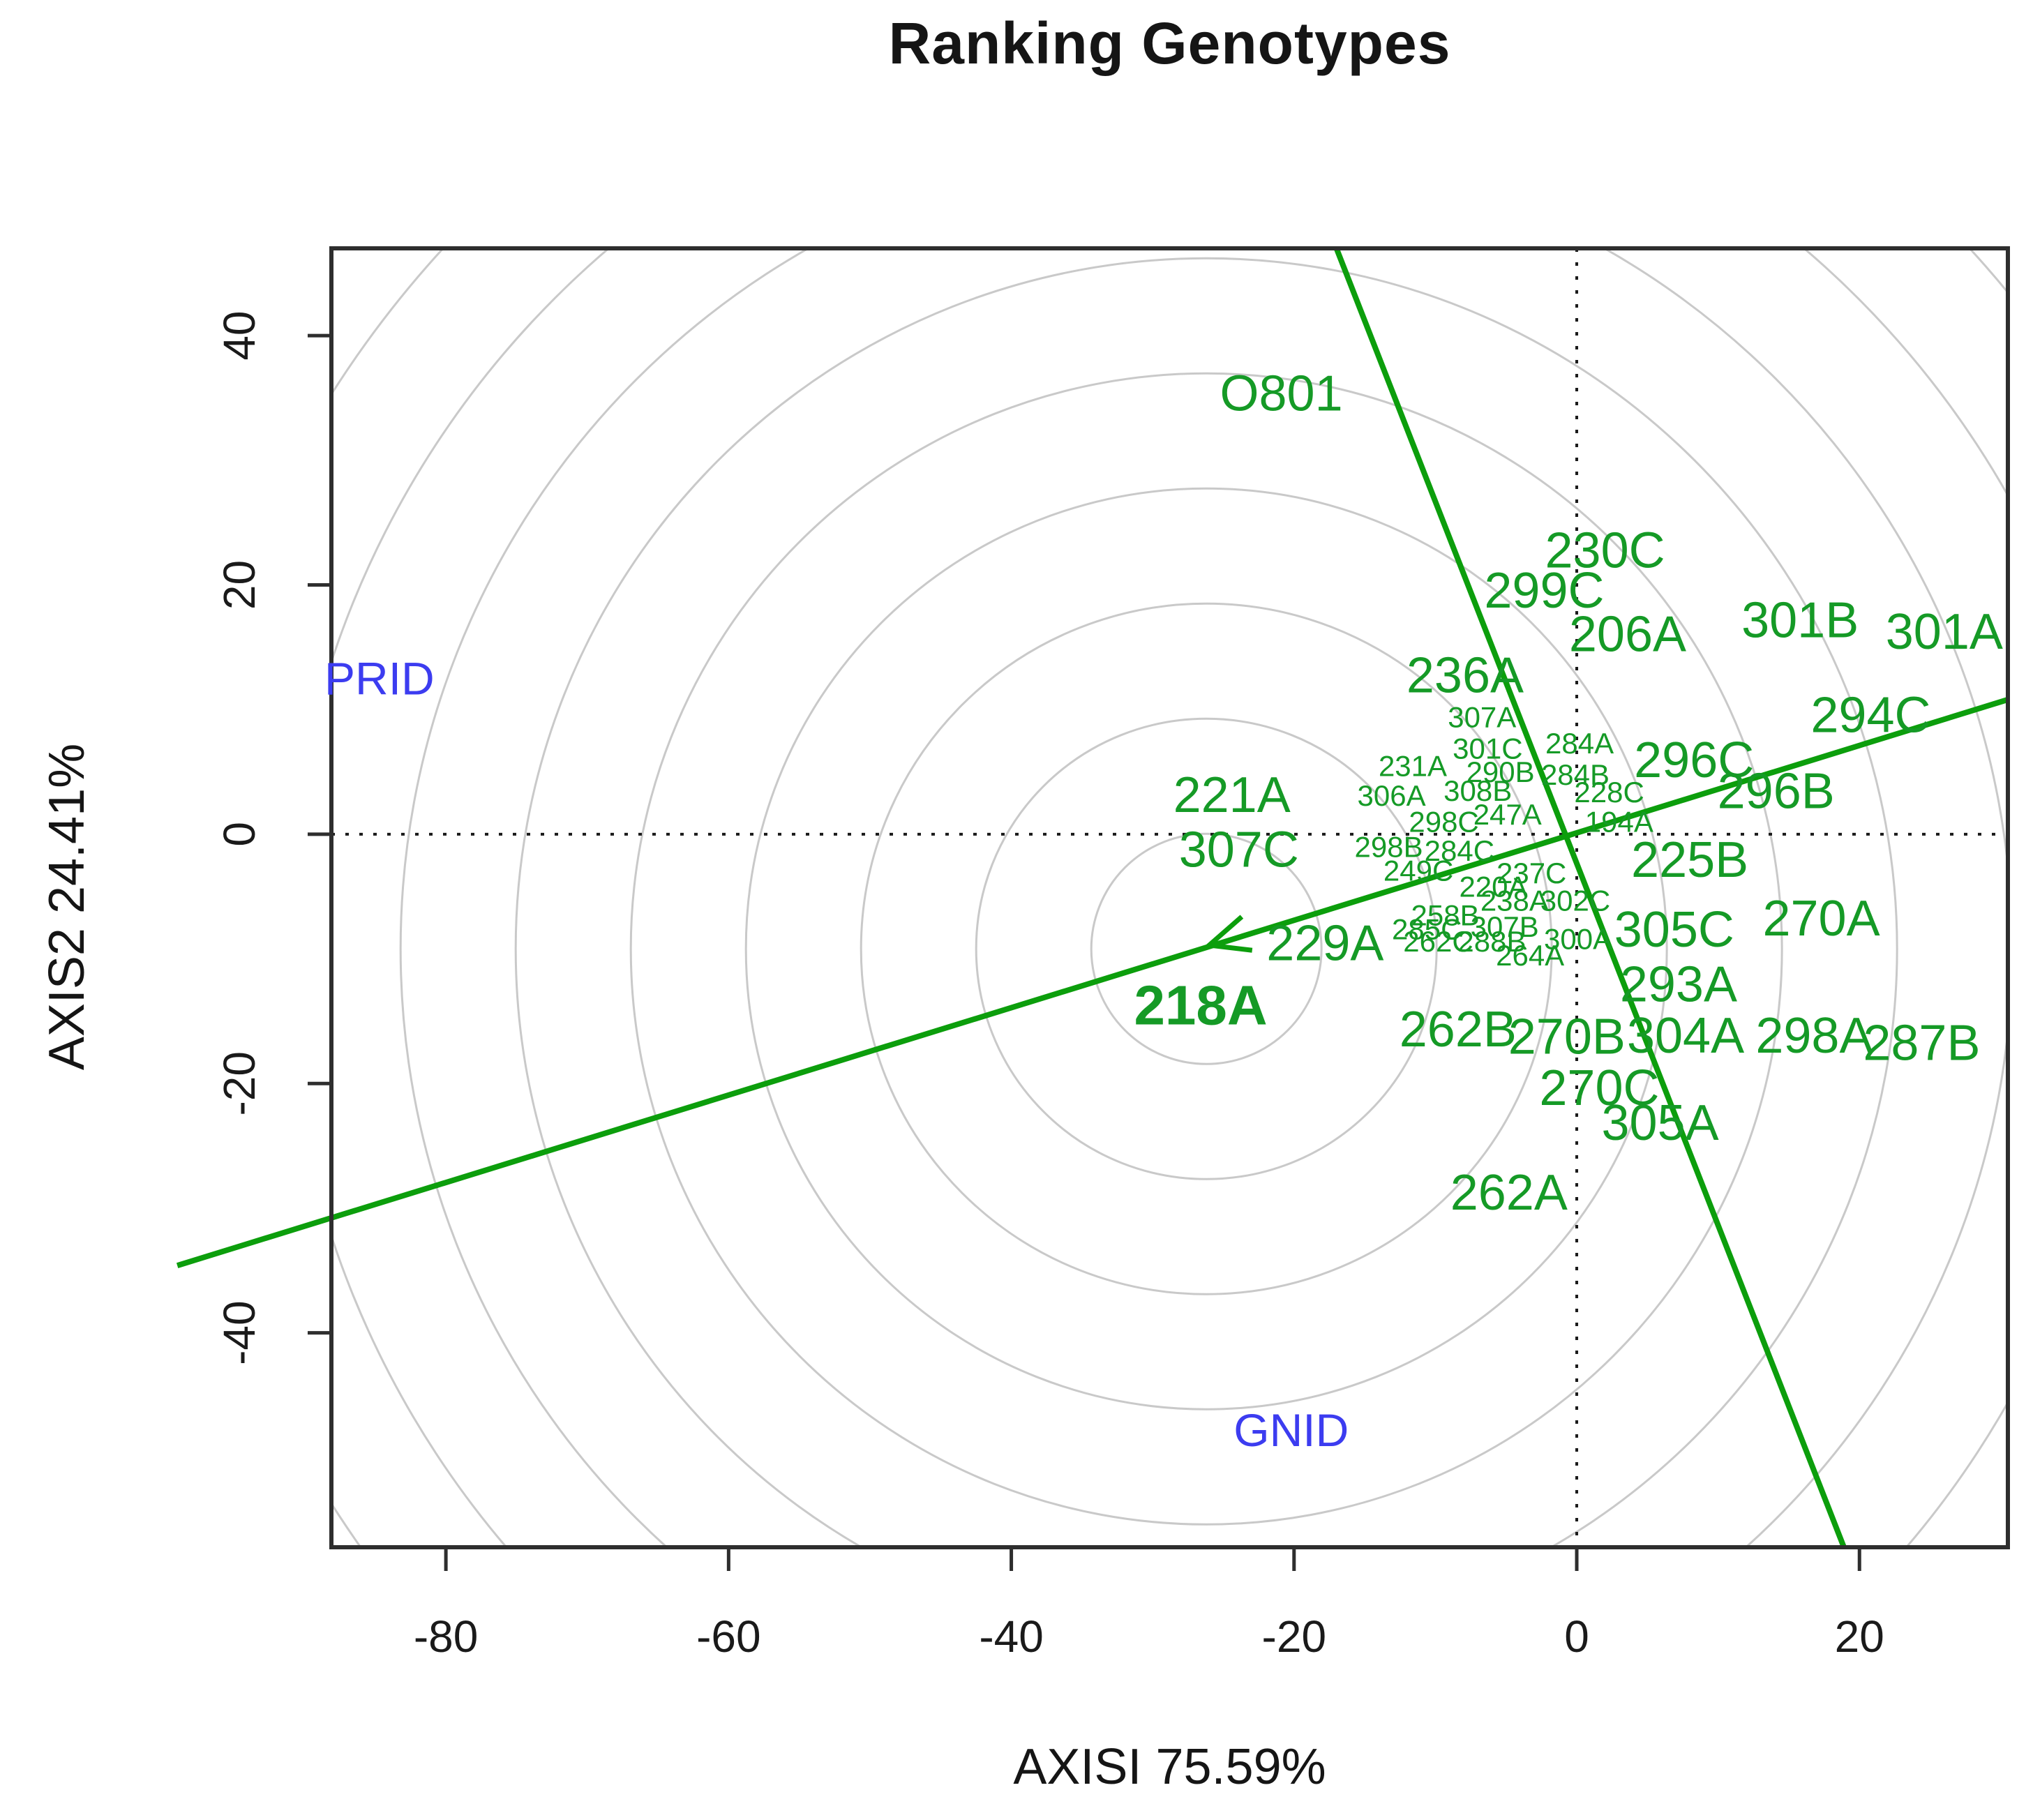  What do you see at coordinates (239, 834) in the screenshot?
I see `y-tick-label: 0` at bounding box center [239, 834].